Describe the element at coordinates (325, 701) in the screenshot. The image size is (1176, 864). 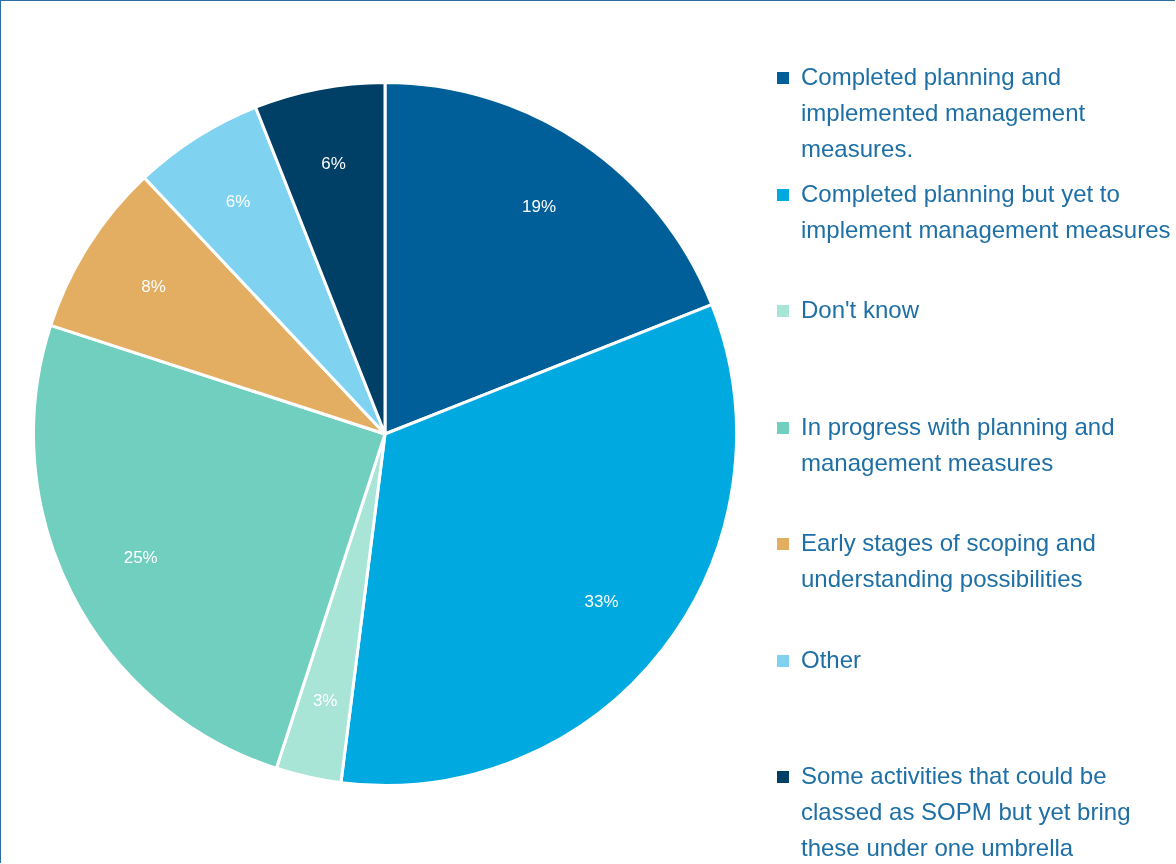
I see `data-label: 3%` at that location.